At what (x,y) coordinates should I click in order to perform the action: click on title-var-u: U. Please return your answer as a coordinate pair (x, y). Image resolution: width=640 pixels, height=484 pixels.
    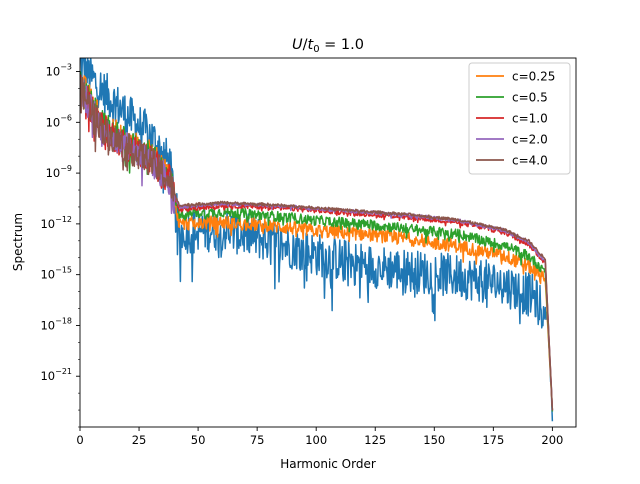
    Looking at the image, I should click on (297, 45).